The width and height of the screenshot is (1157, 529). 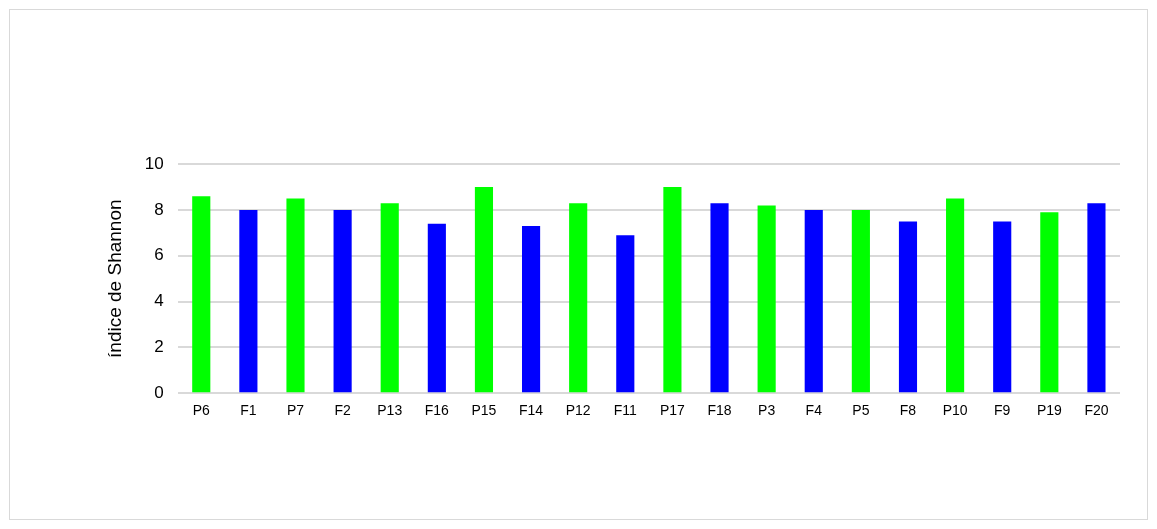 I want to click on x-tick-label: P6, so click(x=201, y=410).